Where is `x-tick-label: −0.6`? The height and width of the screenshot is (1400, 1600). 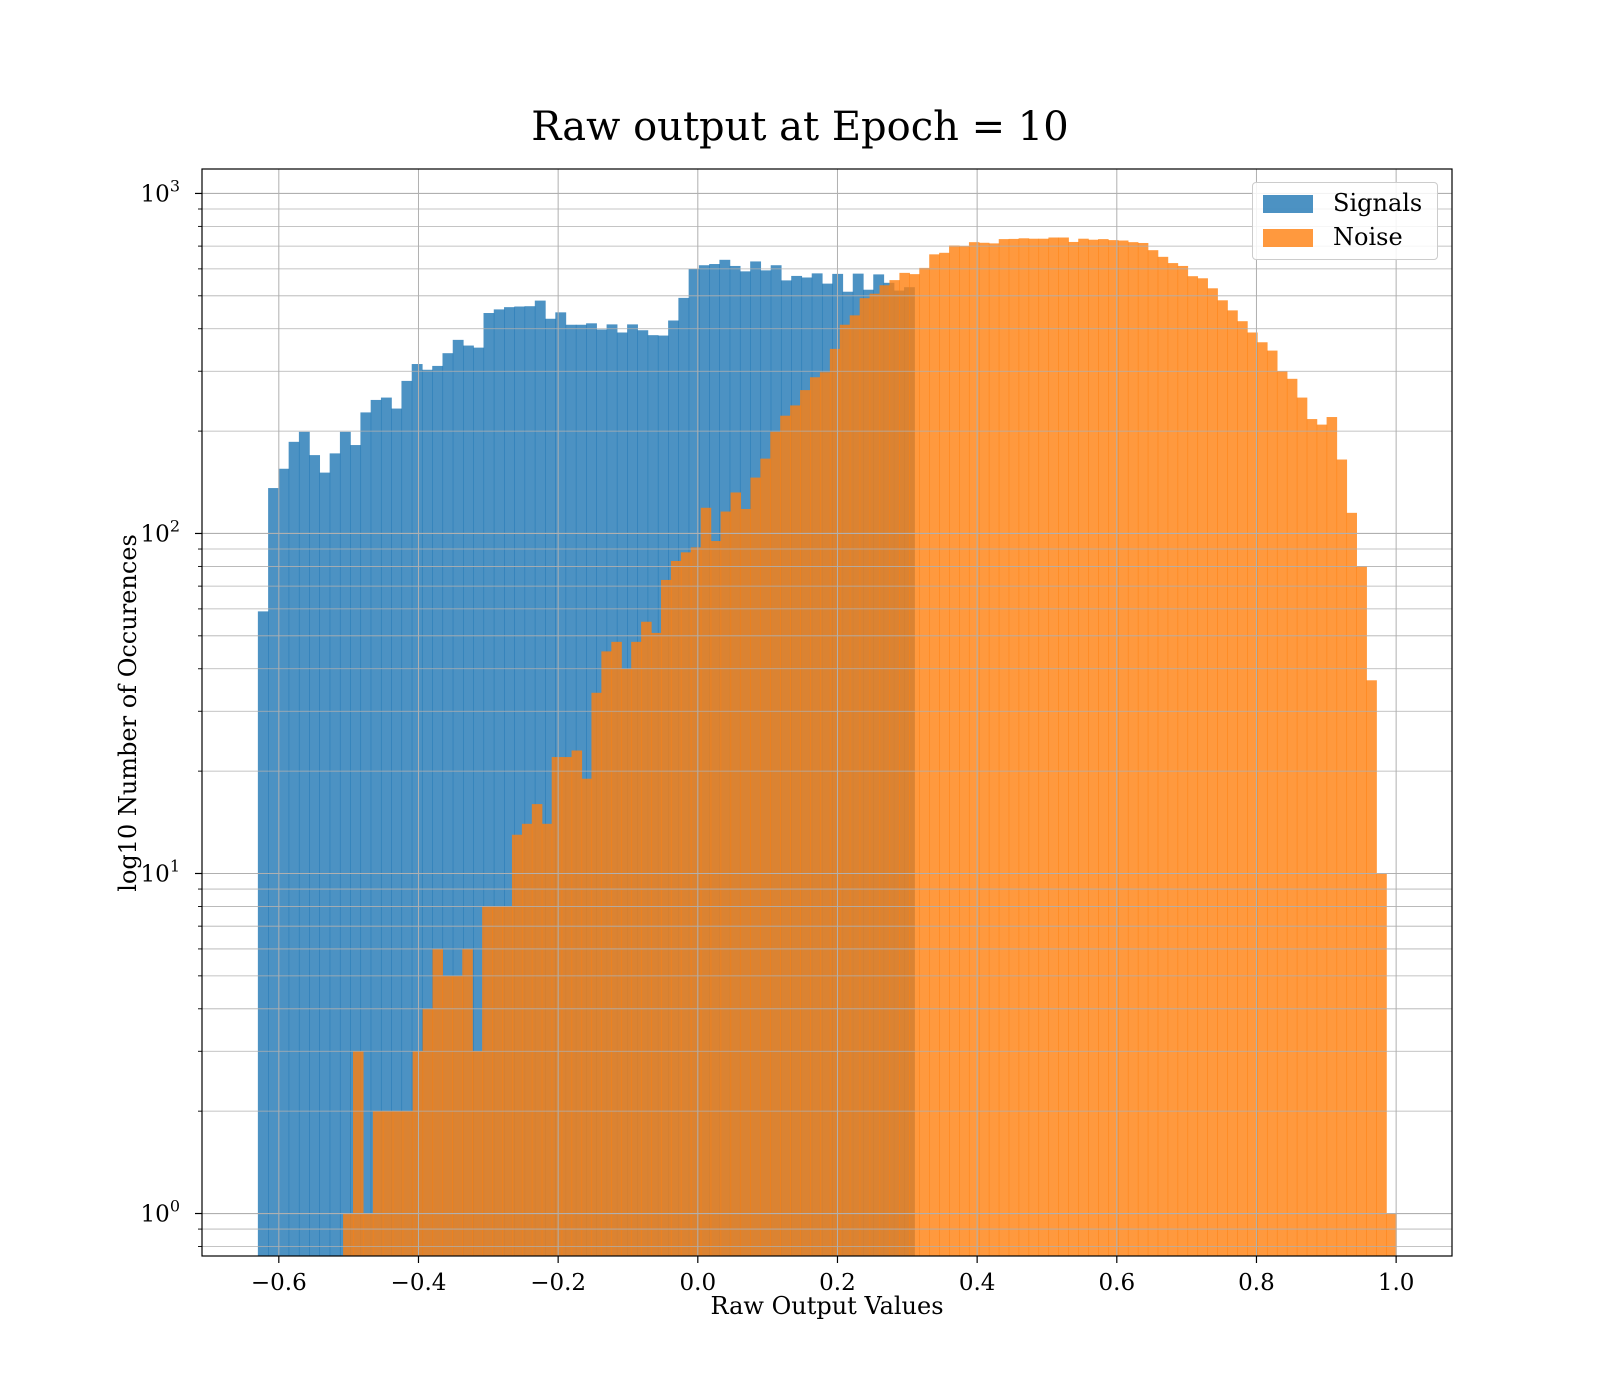
x-tick-label: −0.6 is located at coordinates (279, 1283).